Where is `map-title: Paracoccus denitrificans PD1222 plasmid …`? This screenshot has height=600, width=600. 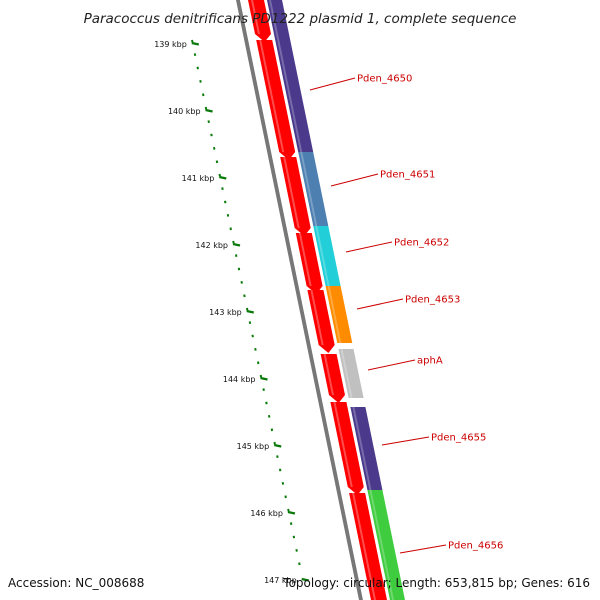
map-title: Paracoccus denitrificans PD1222 plasmid … is located at coordinates (300, 19).